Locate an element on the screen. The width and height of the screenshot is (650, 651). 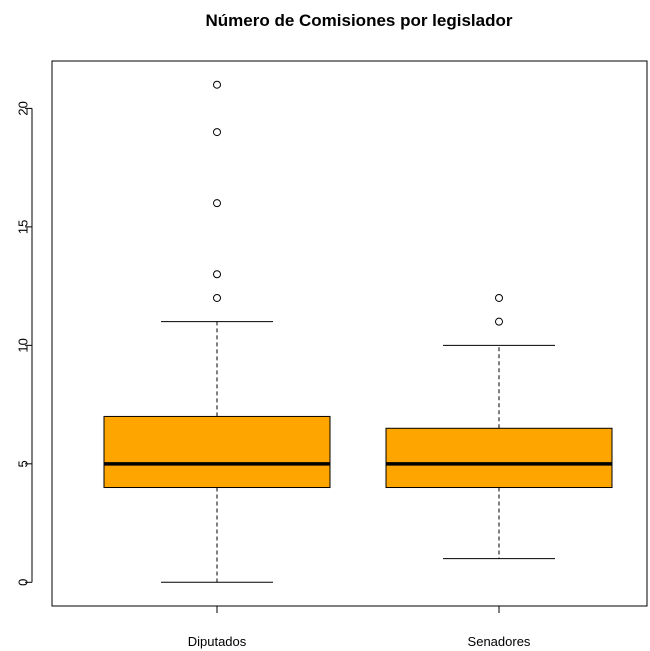
y-tick-label: 0 is located at coordinates (22, 582).